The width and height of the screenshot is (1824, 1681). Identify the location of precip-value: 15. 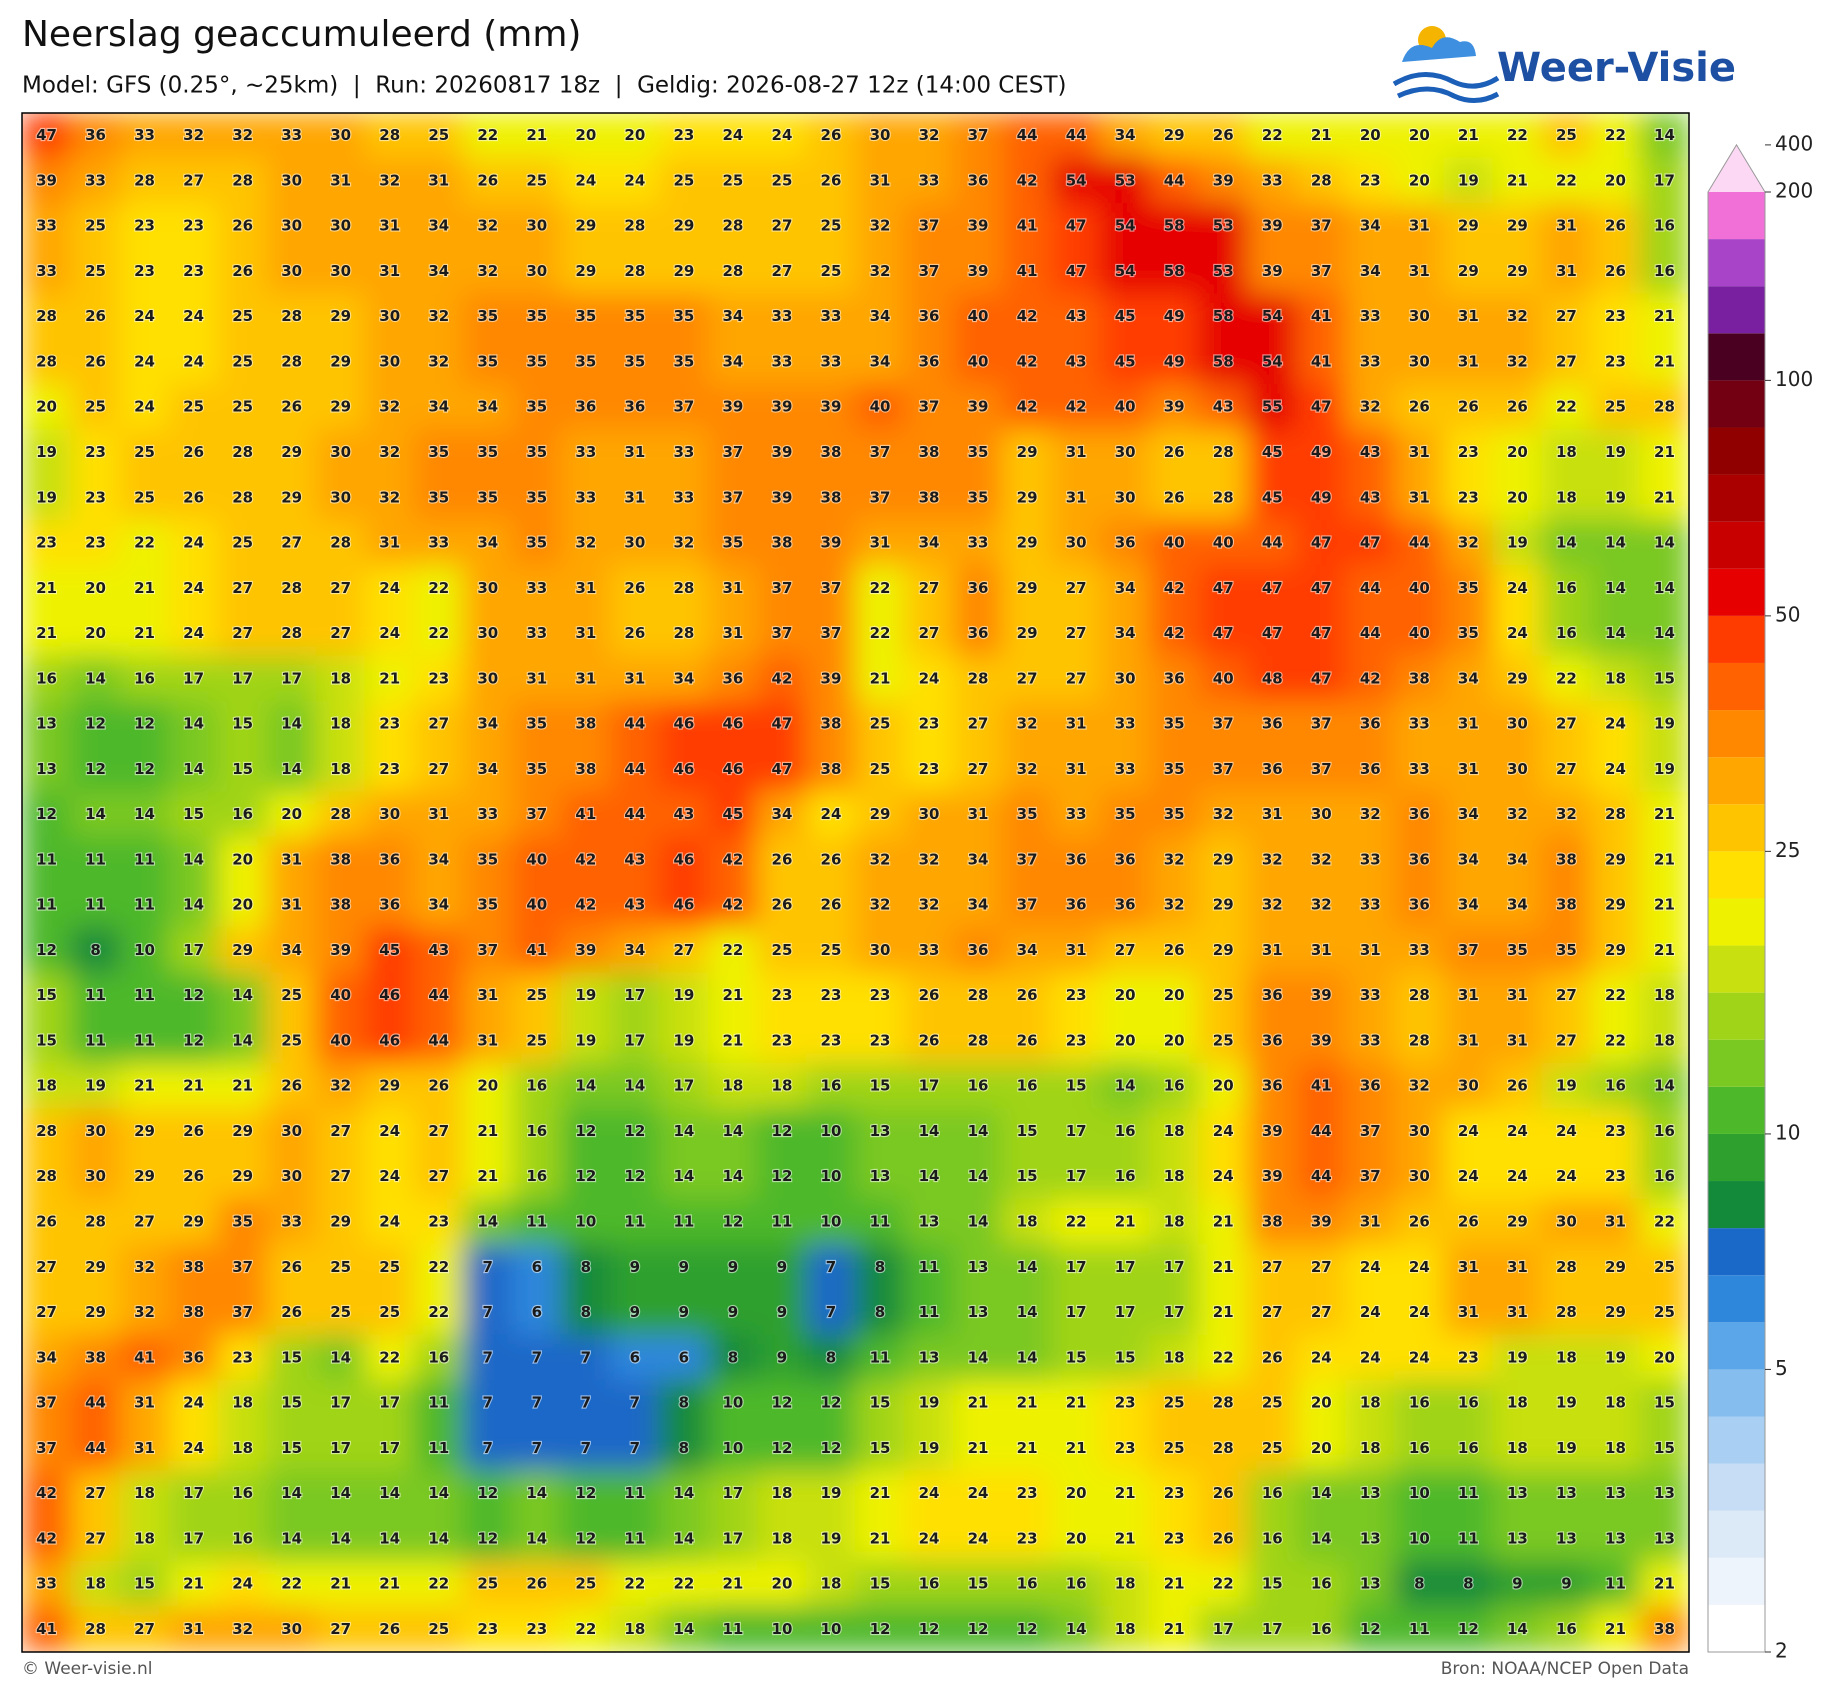
(1027, 1131).